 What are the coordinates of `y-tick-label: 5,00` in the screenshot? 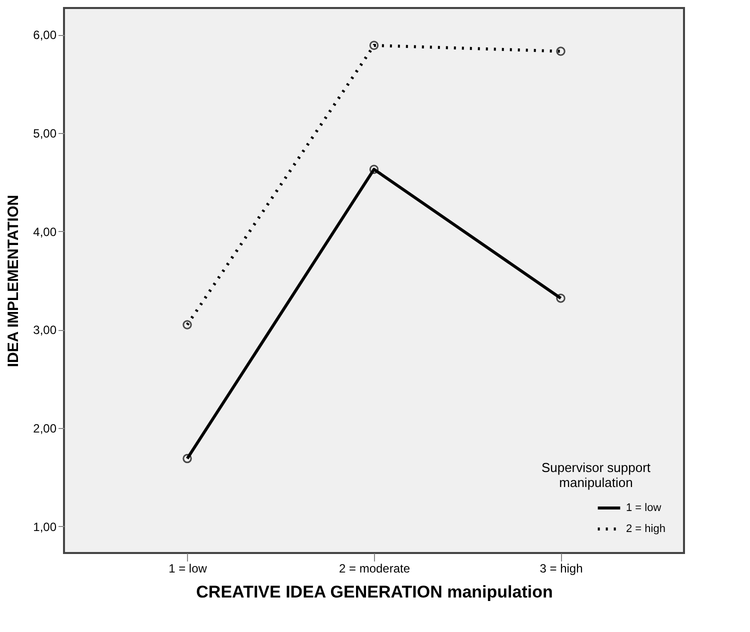 It's located at (45, 133).